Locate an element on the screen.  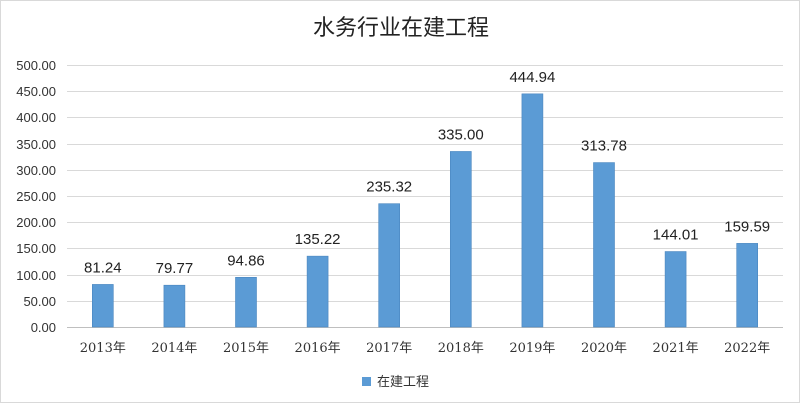
data-label: 335.00 is located at coordinates (461, 134).